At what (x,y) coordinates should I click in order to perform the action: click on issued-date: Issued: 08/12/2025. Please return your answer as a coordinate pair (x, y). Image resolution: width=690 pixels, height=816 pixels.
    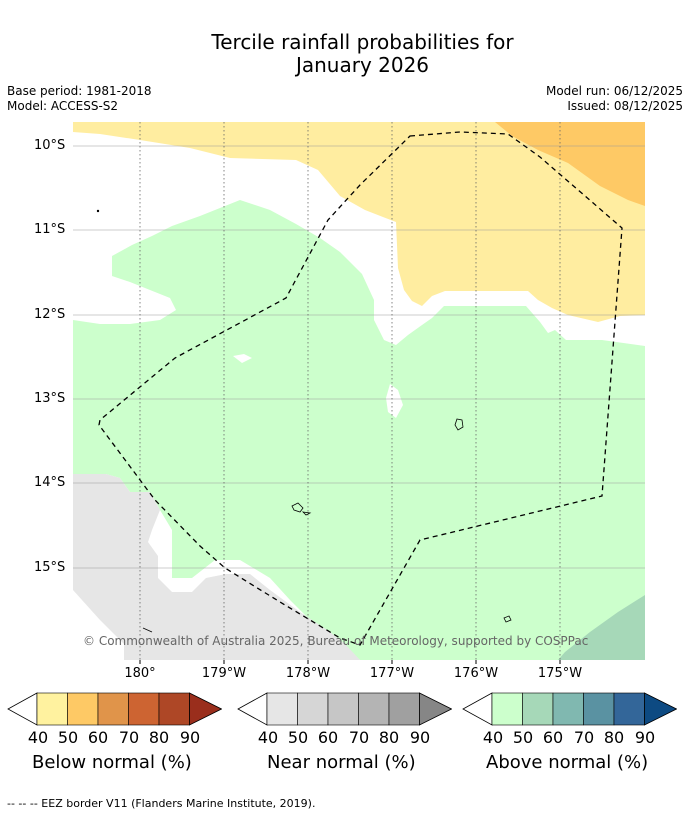
    Looking at the image, I should click on (625, 106).